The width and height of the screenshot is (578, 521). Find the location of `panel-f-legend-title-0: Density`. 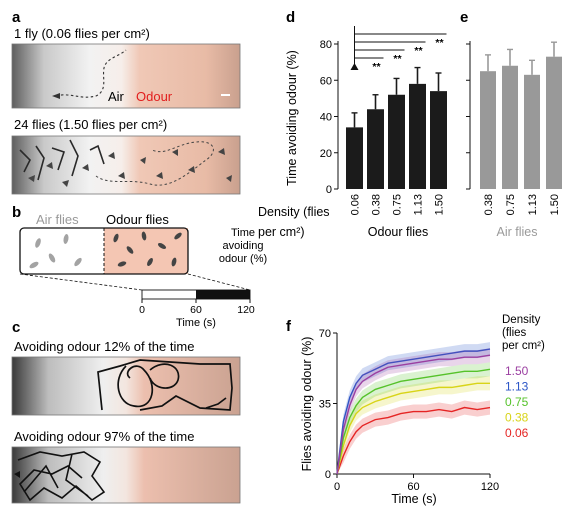

panel-f-legend-title-0: Density is located at coordinates (521, 320).